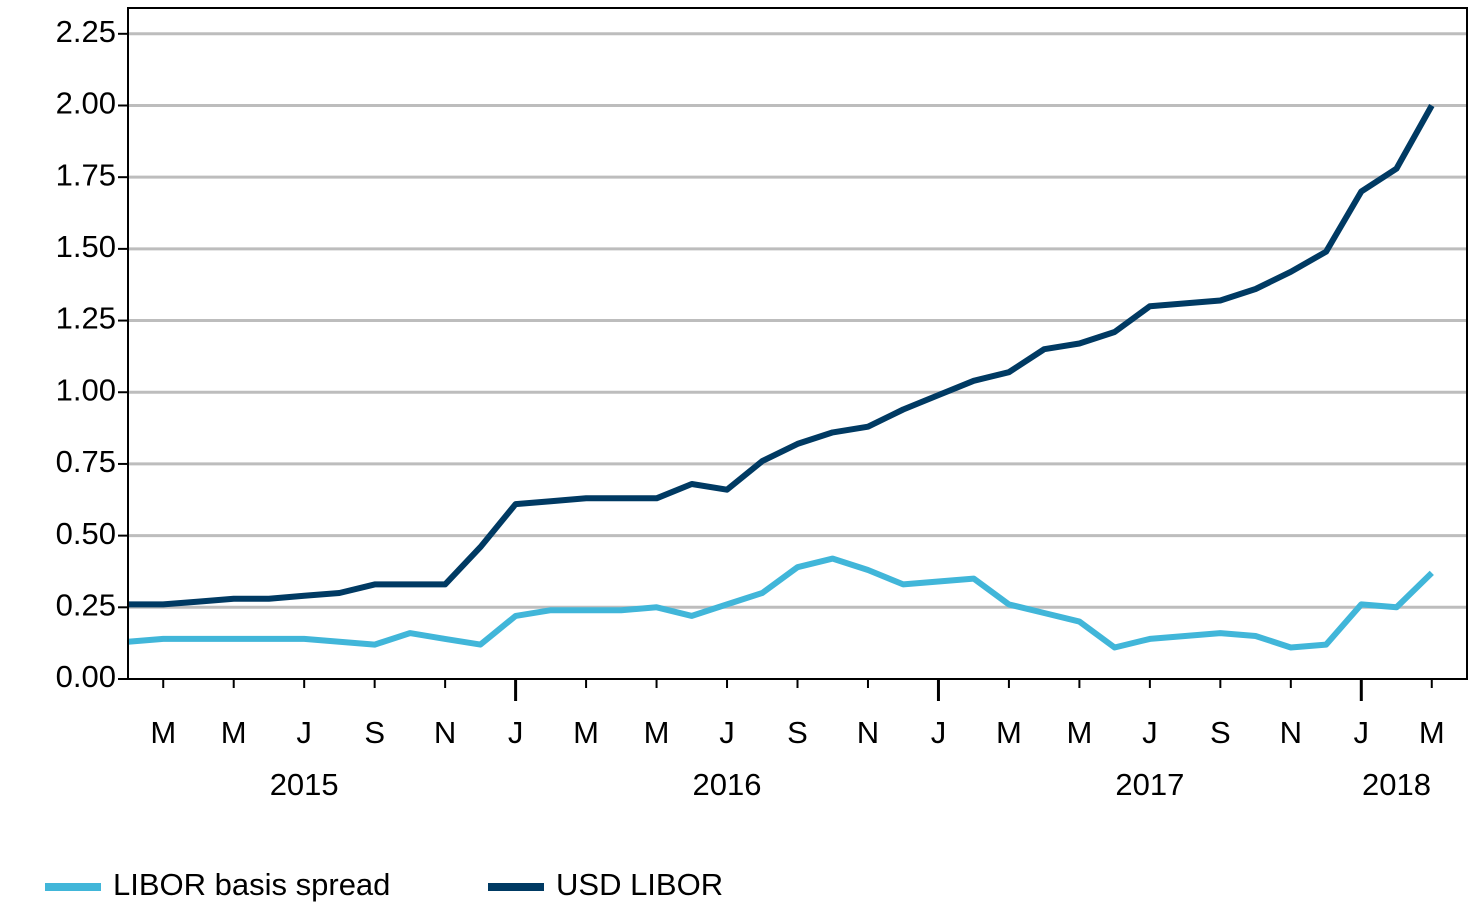 This screenshot has width=1480, height=907. What do you see at coordinates (251, 884) in the screenshot?
I see `legend-label: LIBOR basis spread` at bounding box center [251, 884].